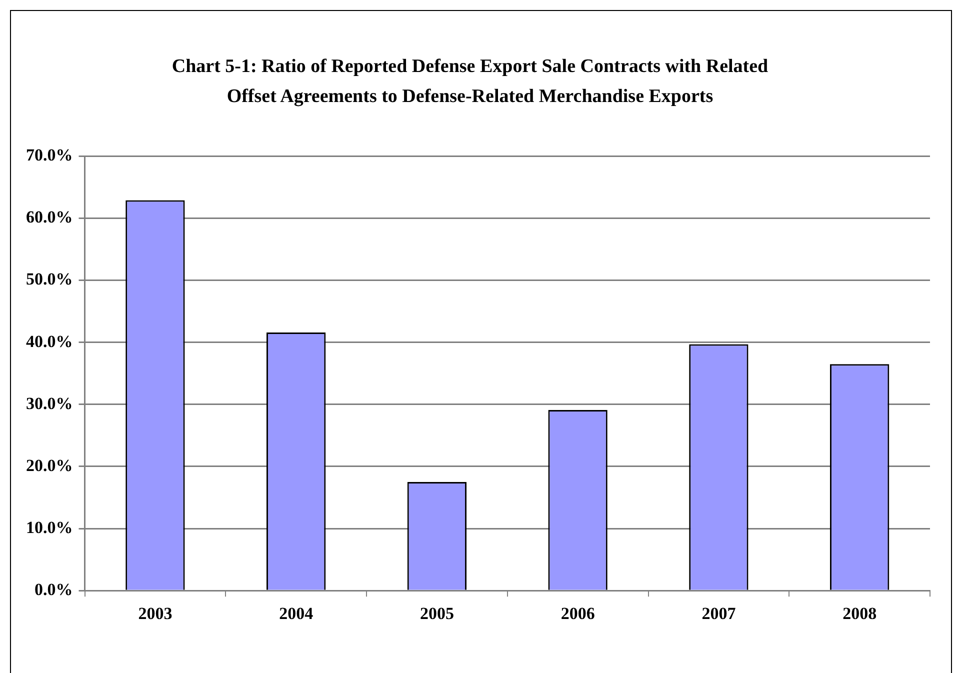 The width and height of the screenshot is (961, 673). I want to click on y-tick-label: 0.0%, so click(53, 589).